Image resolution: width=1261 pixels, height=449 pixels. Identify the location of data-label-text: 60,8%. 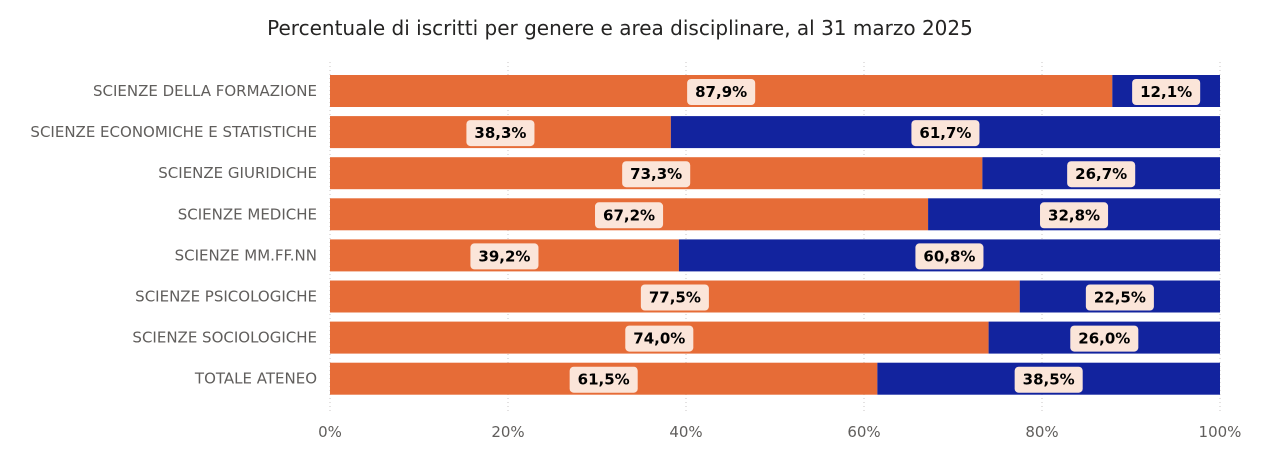
(949, 256).